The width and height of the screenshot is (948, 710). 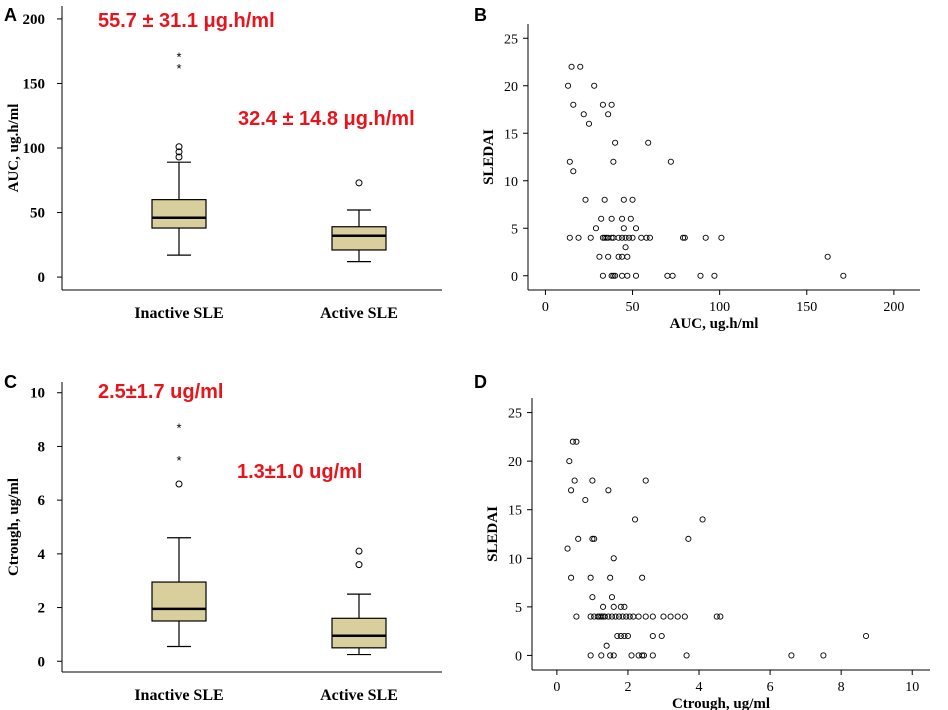 What do you see at coordinates (160, 392) in the screenshot?
I see `panel-c-annotation: 2.5±1.7 ug/ml` at bounding box center [160, 392].